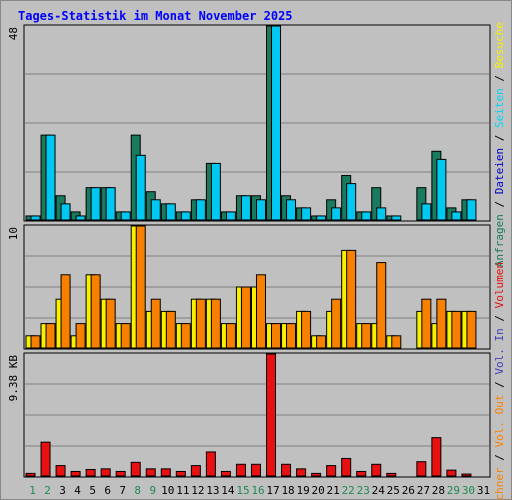 The image size is (512, 500). Describe the element at coordinates (197, 490) in the screenshot. I see `x-tick-label-day-12: 12` at that location.